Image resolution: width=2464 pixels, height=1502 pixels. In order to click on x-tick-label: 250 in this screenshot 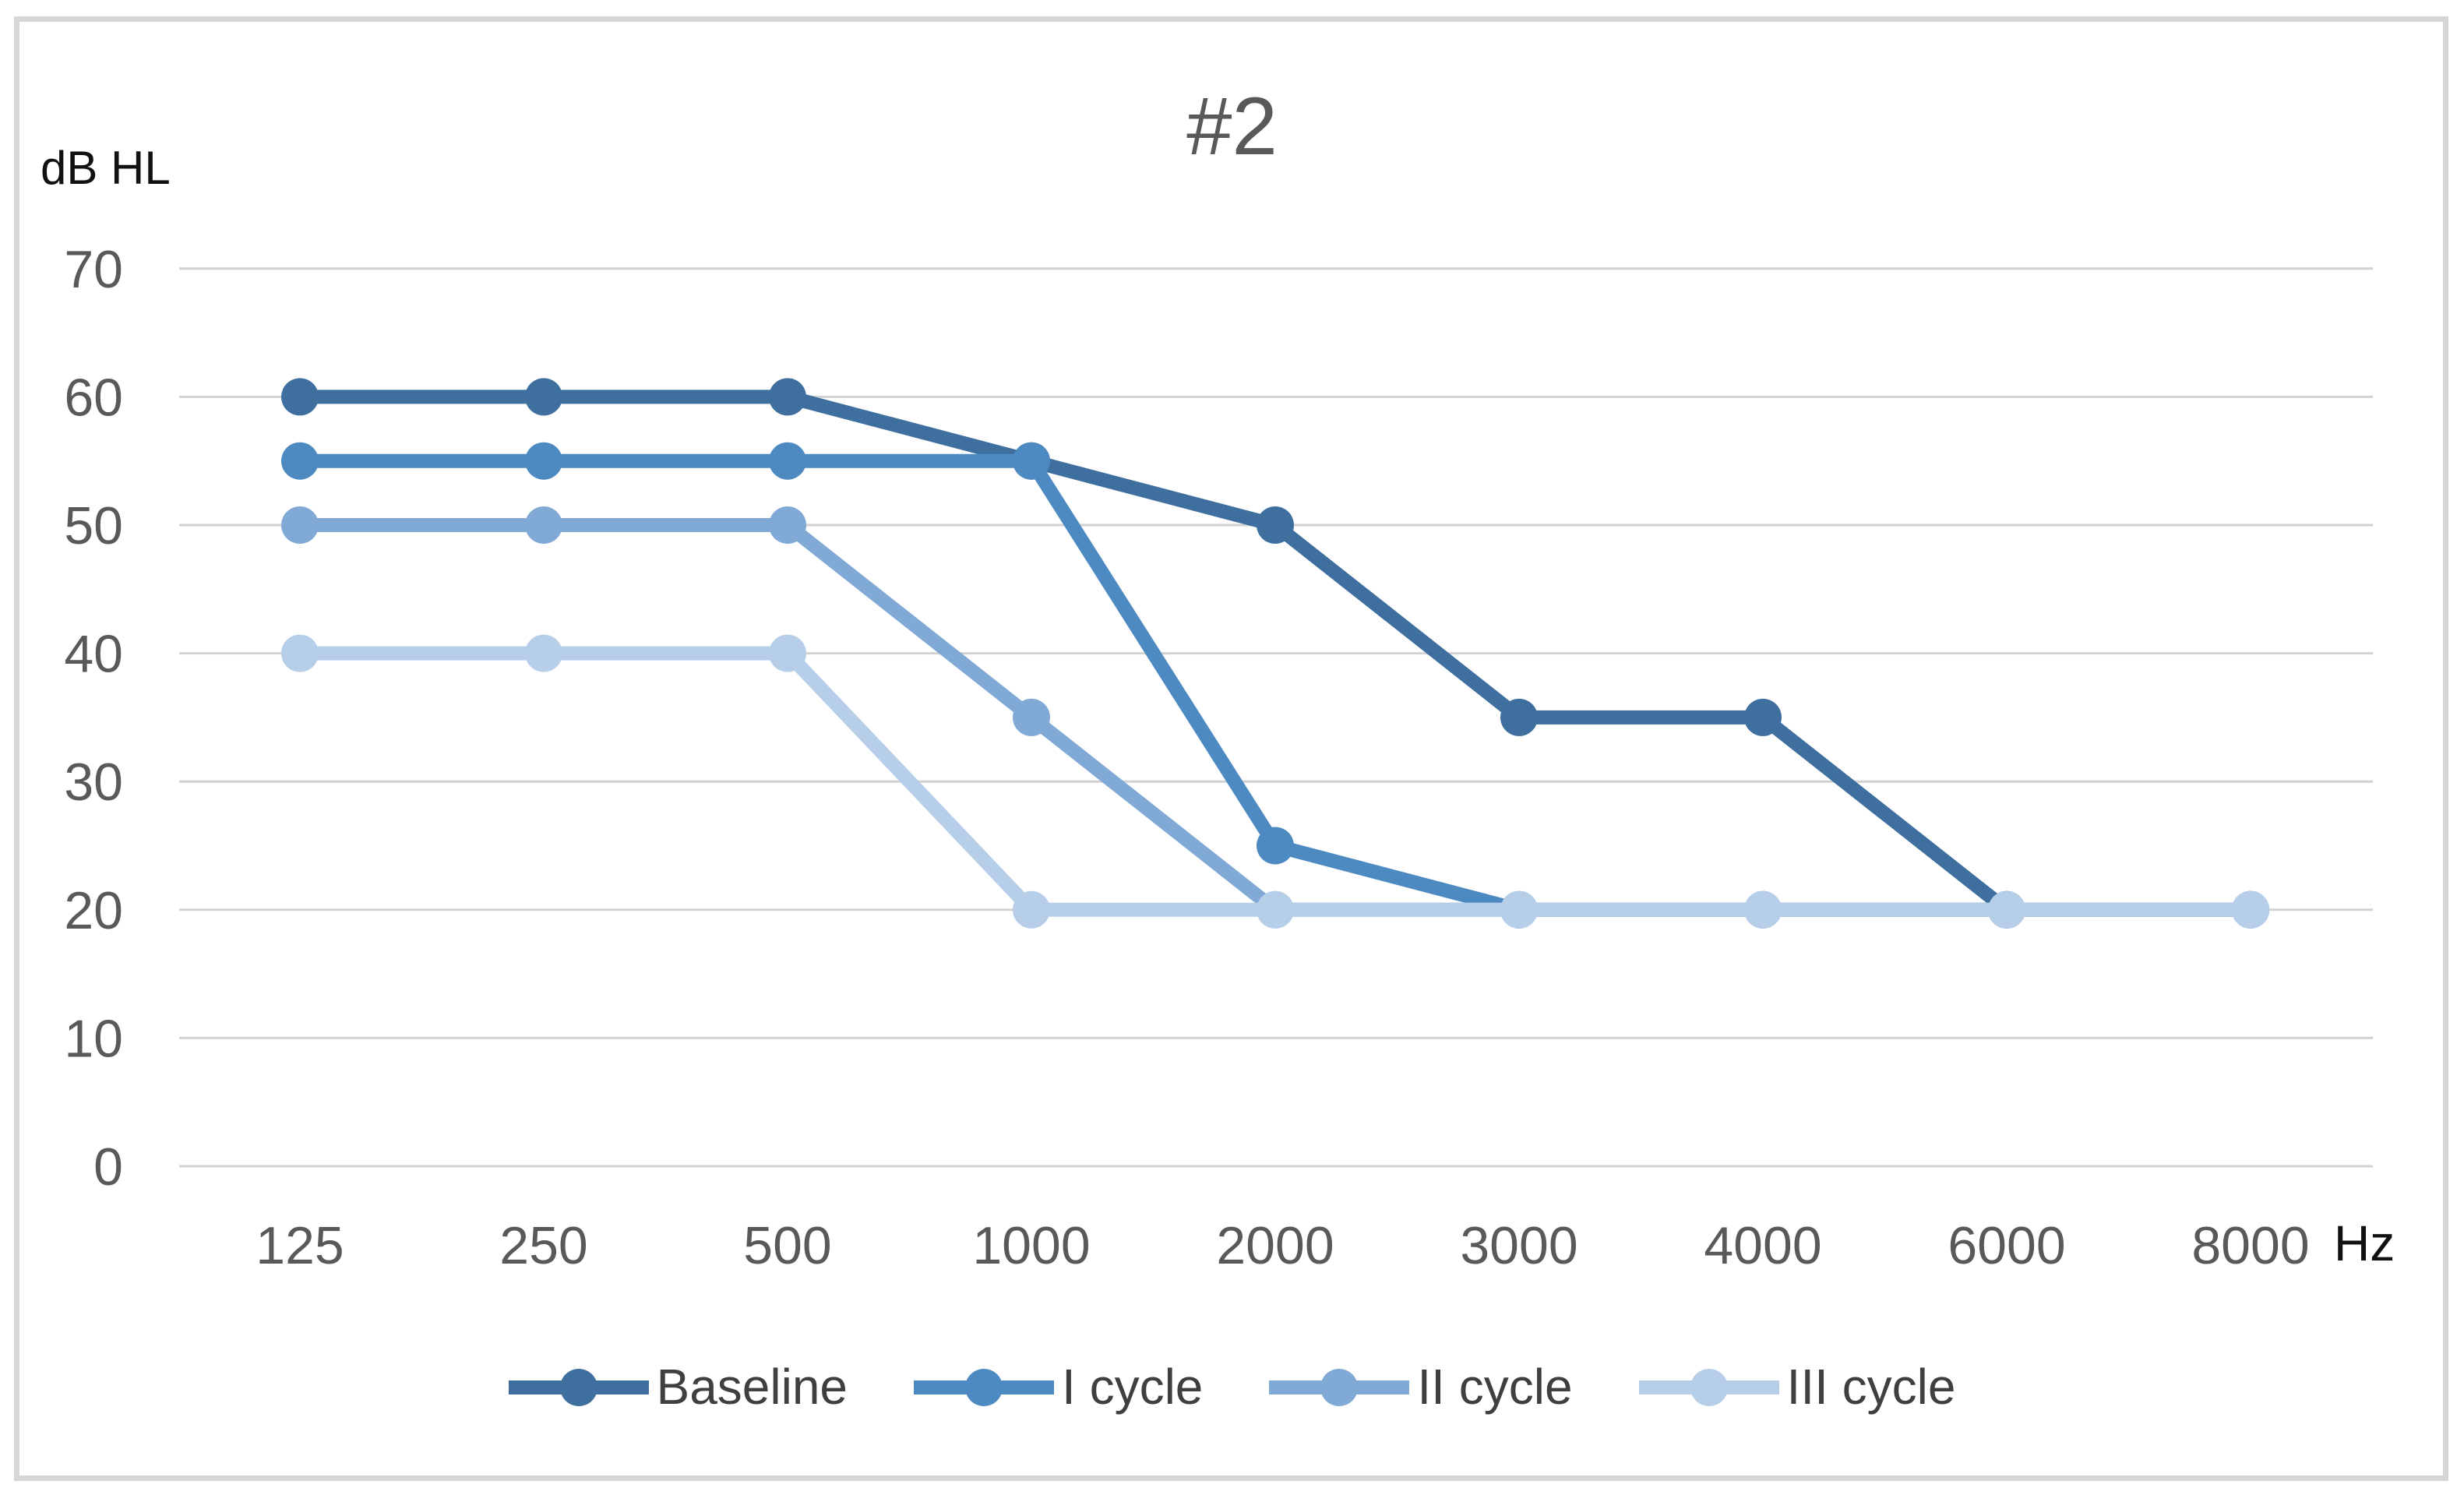, I will do `click(543, 1246)`.